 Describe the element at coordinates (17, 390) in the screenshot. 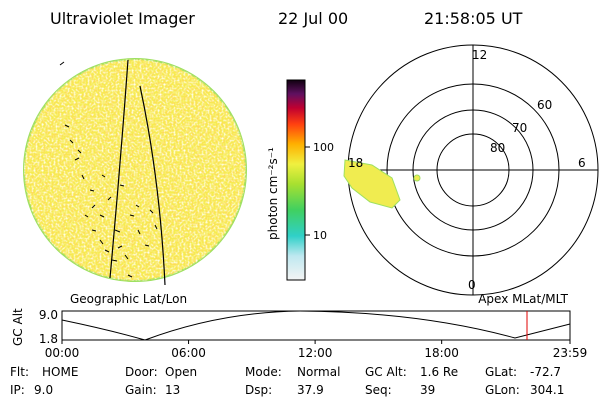

I see `field-label: IP:` at that location.